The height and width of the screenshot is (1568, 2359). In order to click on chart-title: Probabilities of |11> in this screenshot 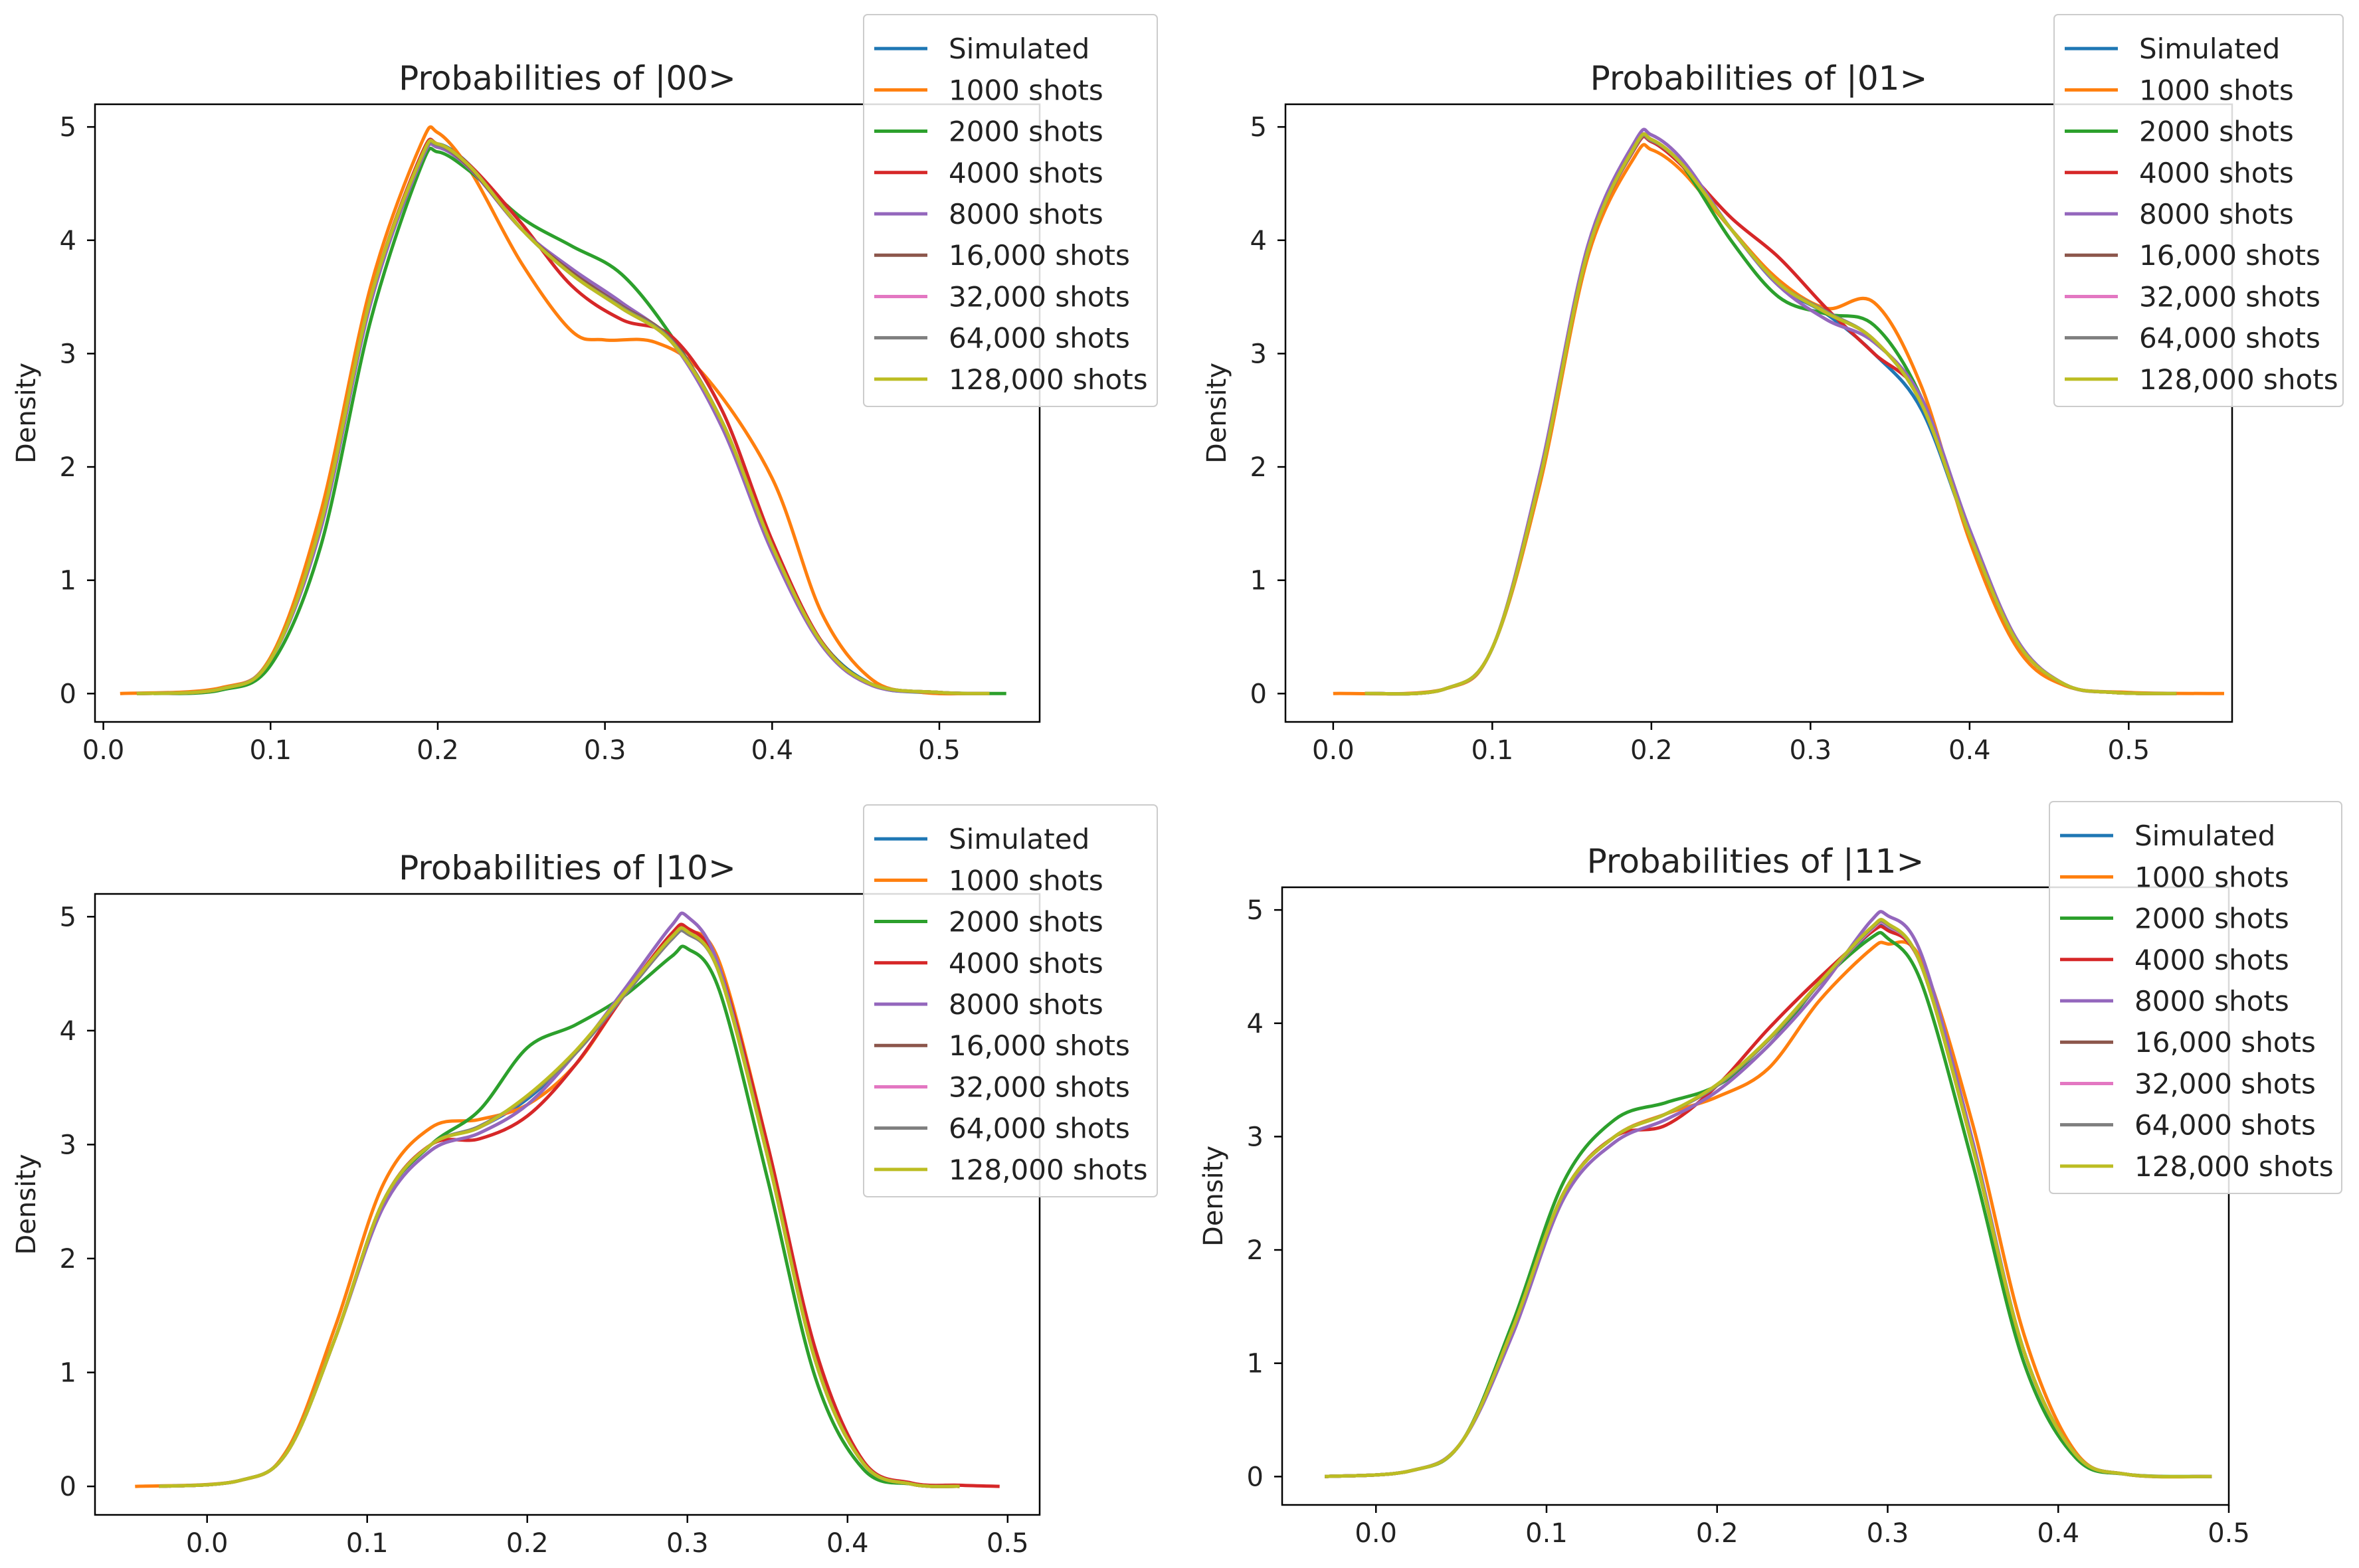, I will do `click(1756, 861)`.